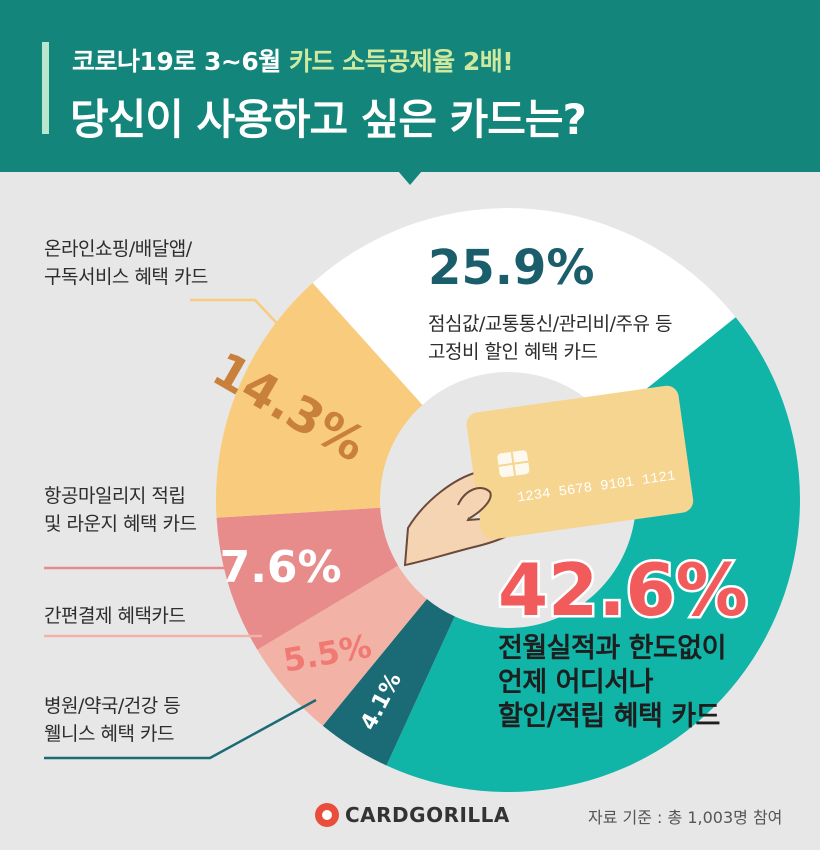 This screenshot has height=850, width=820. Describe the element at coordinates (319, 400) in the screenshot. I see `slice-online-shopping` at that location.